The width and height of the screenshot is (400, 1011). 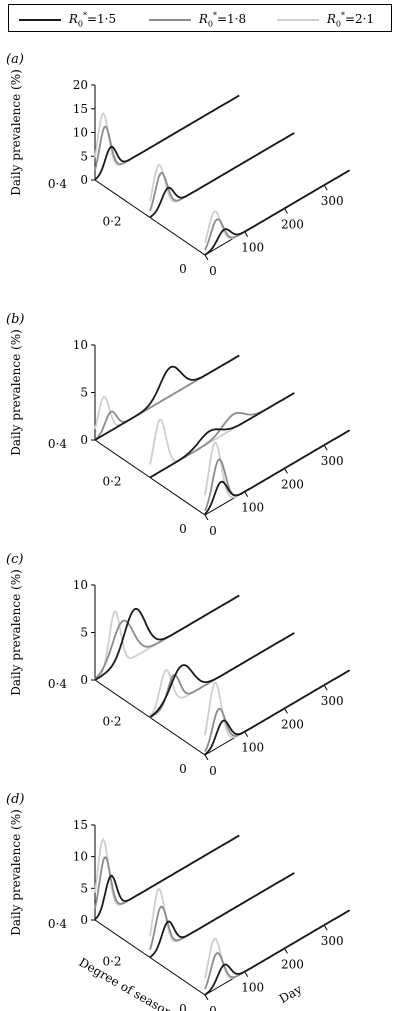 What do you see at coordinates (92, 20) in the screenshot?
I see `legend-label: R0*=1·5` at bounding box center [92, 20].